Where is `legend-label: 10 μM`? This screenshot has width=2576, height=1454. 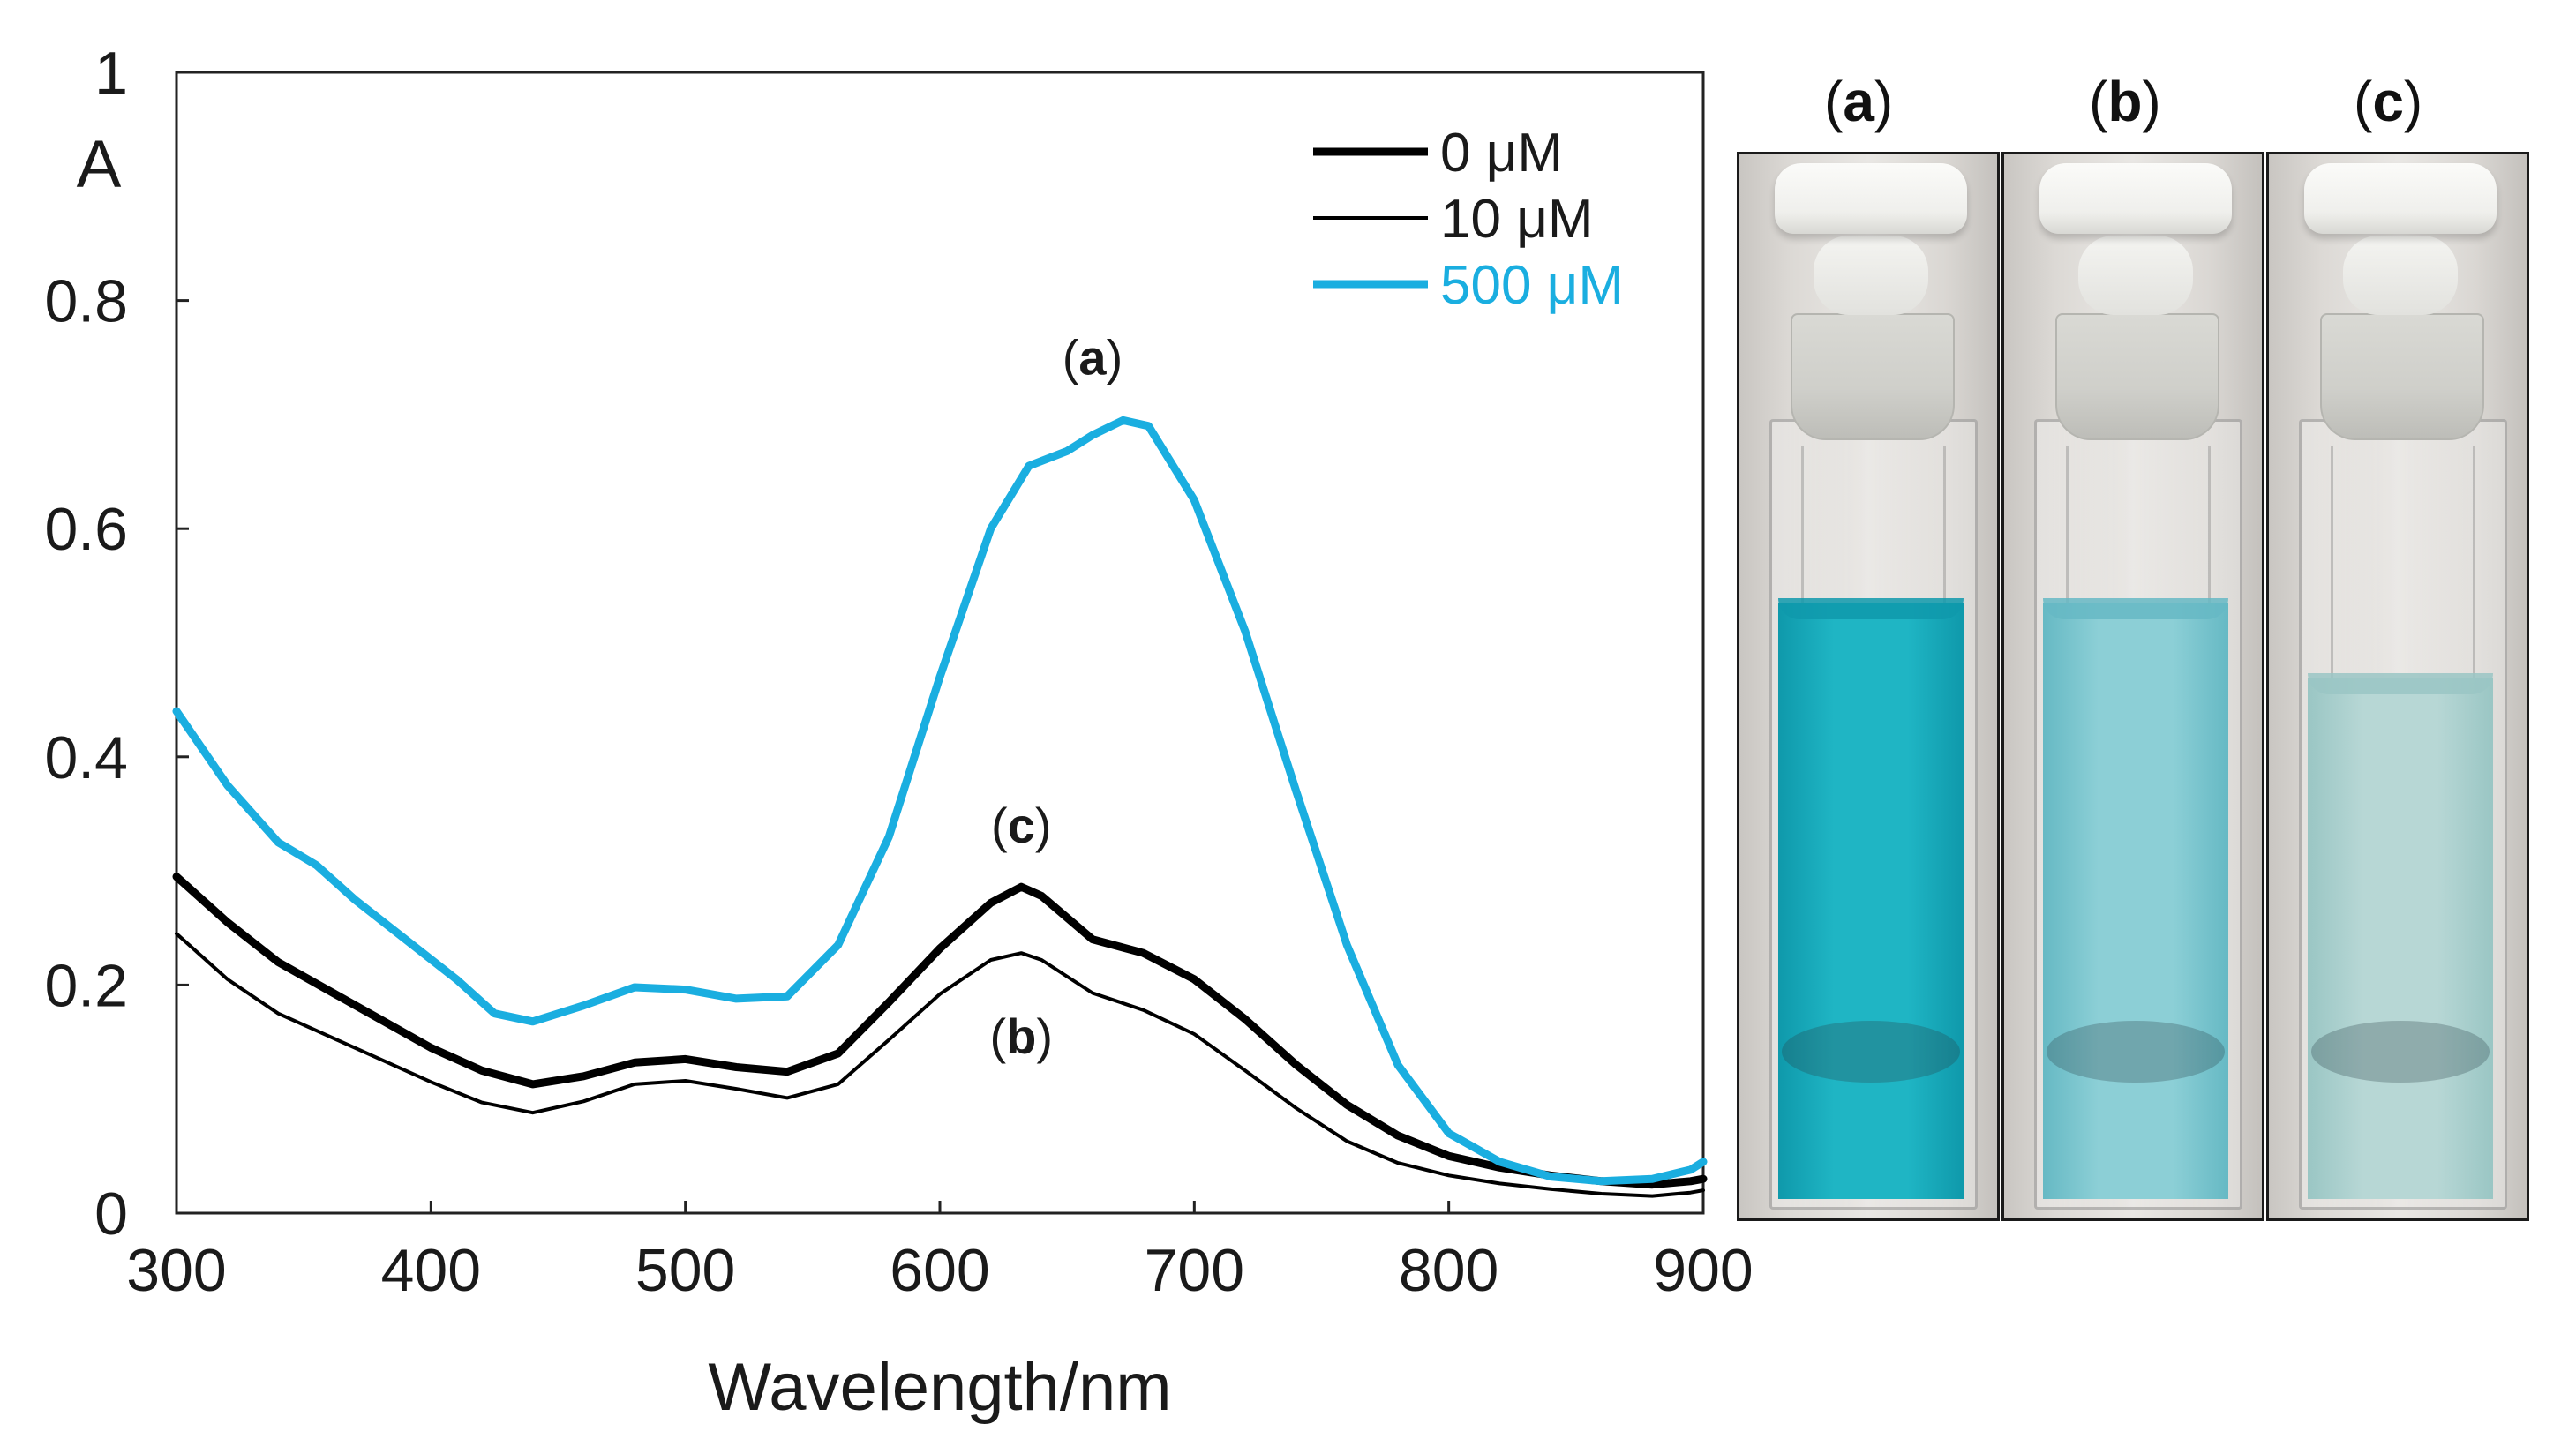
legend-label: 10 μM is located at coordinates (1517, 219).